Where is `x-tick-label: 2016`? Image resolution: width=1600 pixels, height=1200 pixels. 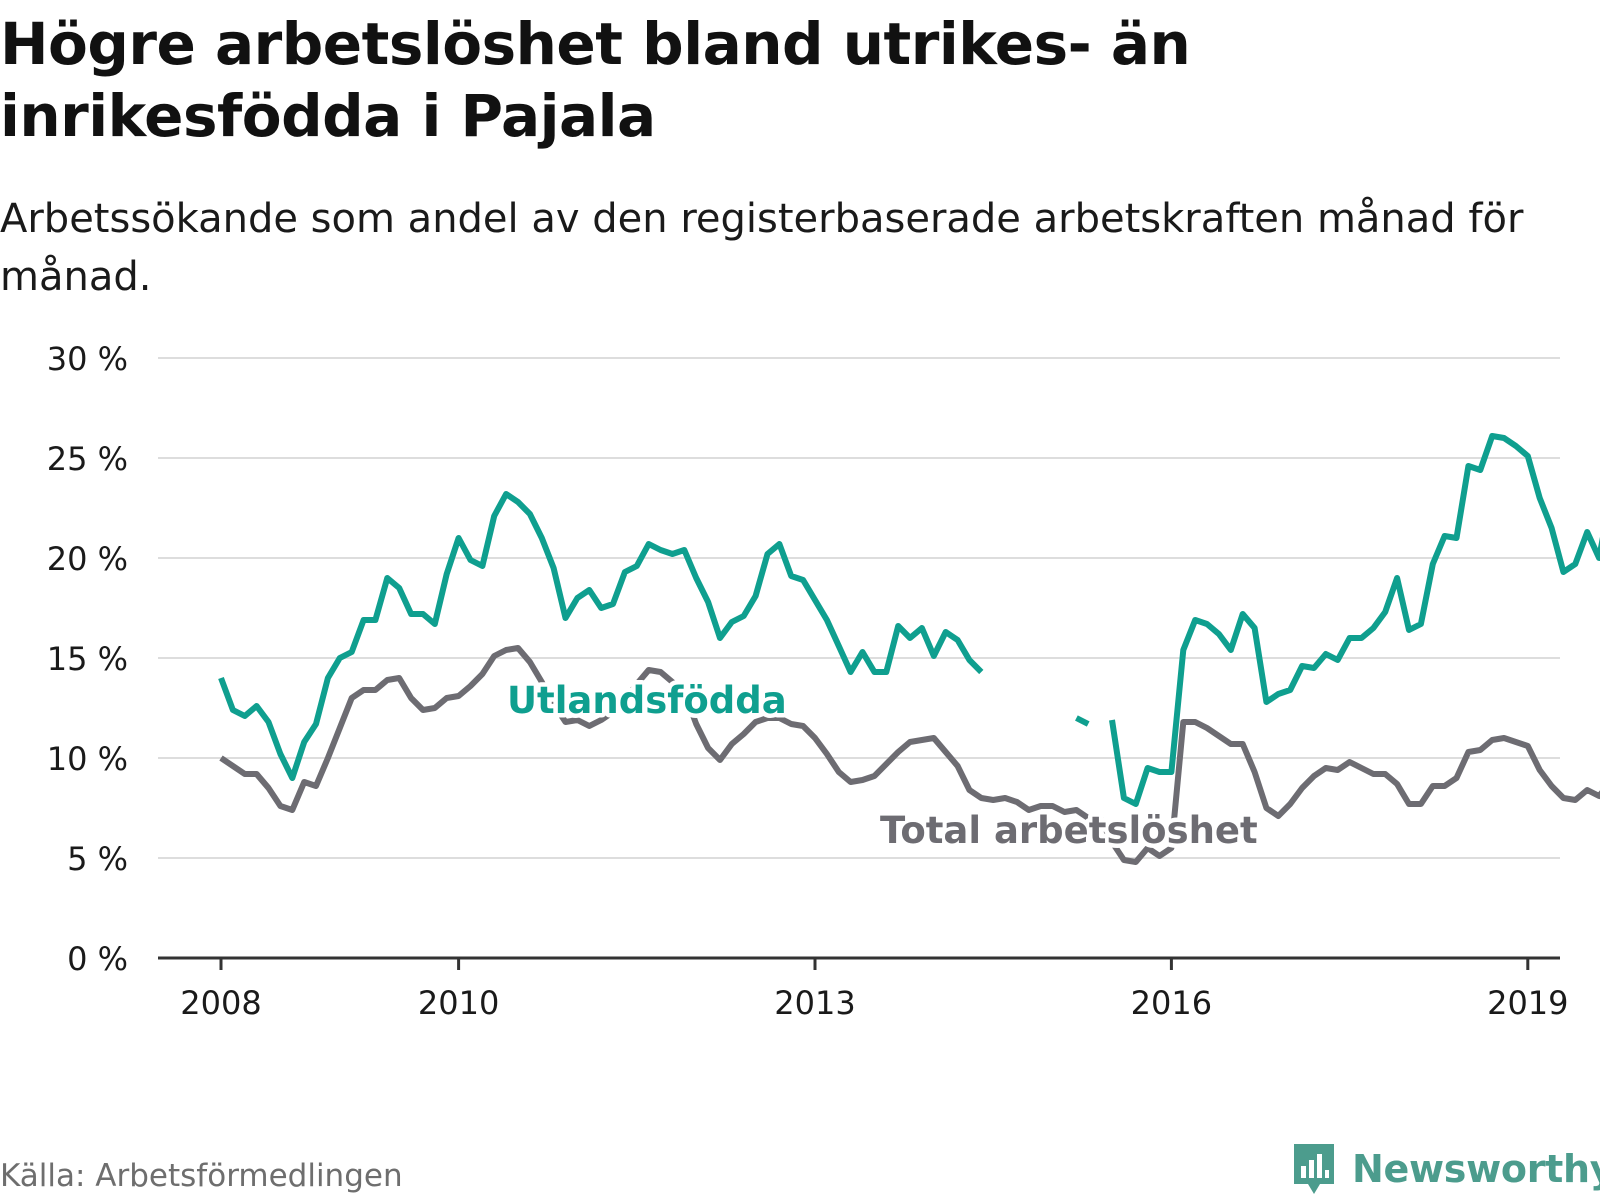
x-tick-label: 2016 is located at coordinates (1171, 1003).